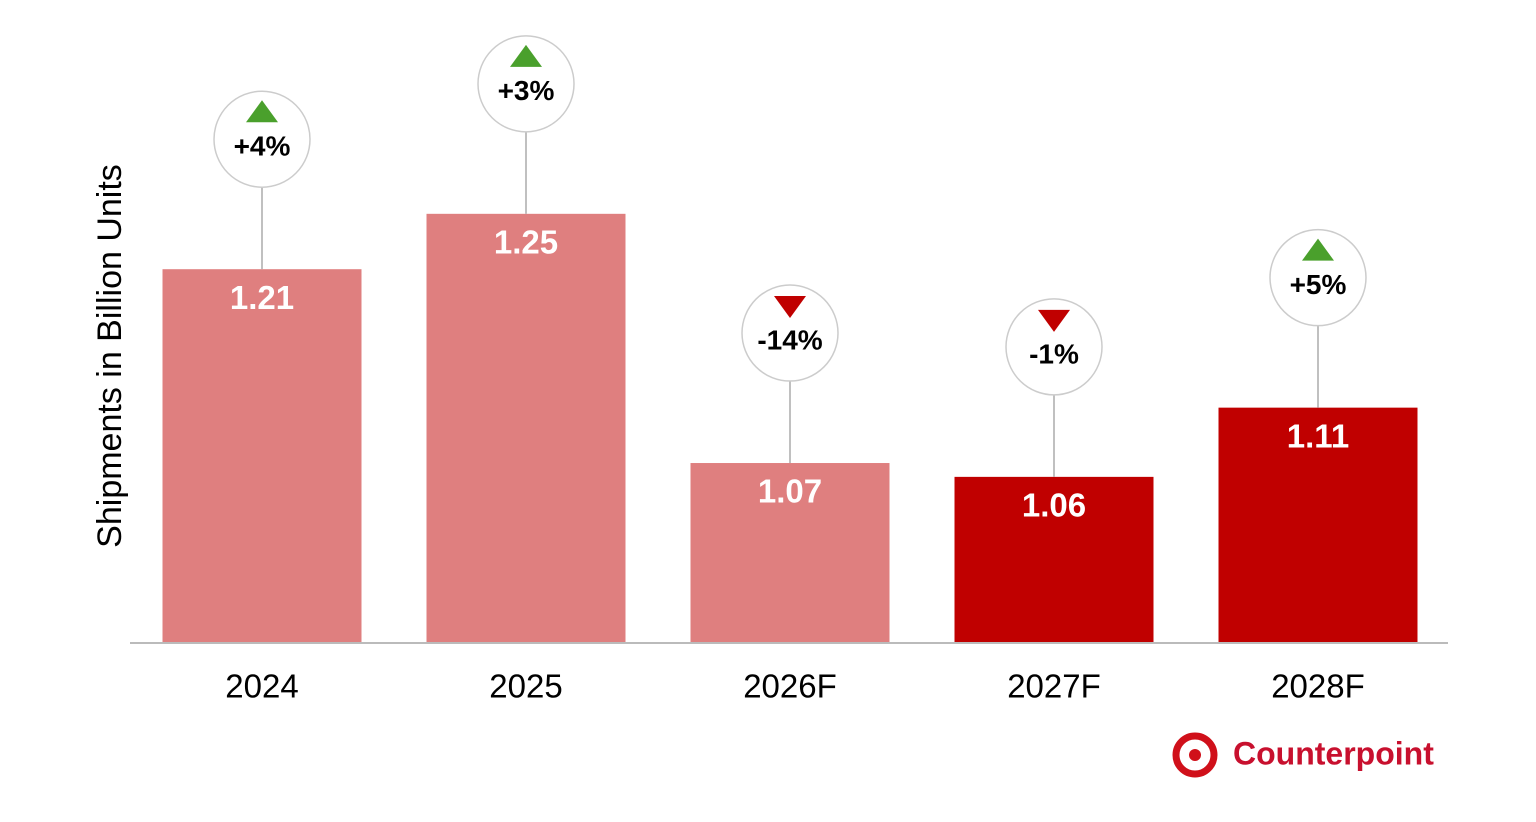 This screenshot has width=1536, height=822. Describe the element at coordinates (790, 686) in the screenshot. I see `x-tick-label: 2026F` at that location.